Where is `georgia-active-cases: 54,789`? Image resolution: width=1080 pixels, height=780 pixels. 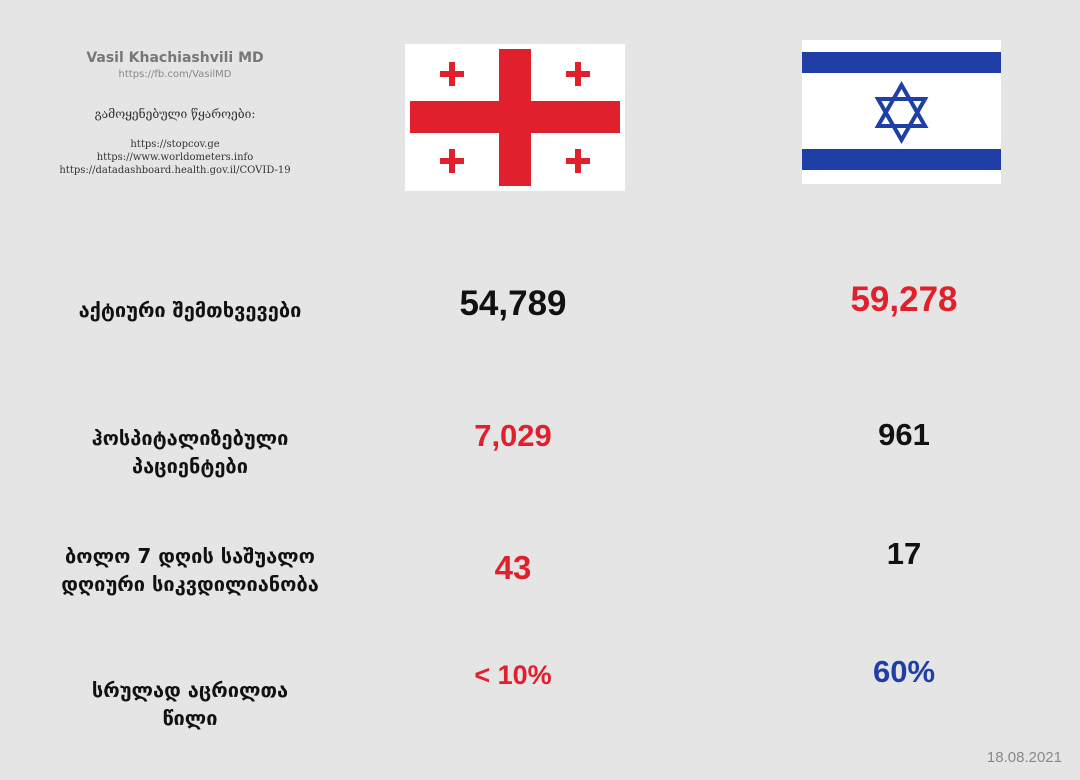 georgia-active-cases: 54,789 is located at coordinates (513, 303).